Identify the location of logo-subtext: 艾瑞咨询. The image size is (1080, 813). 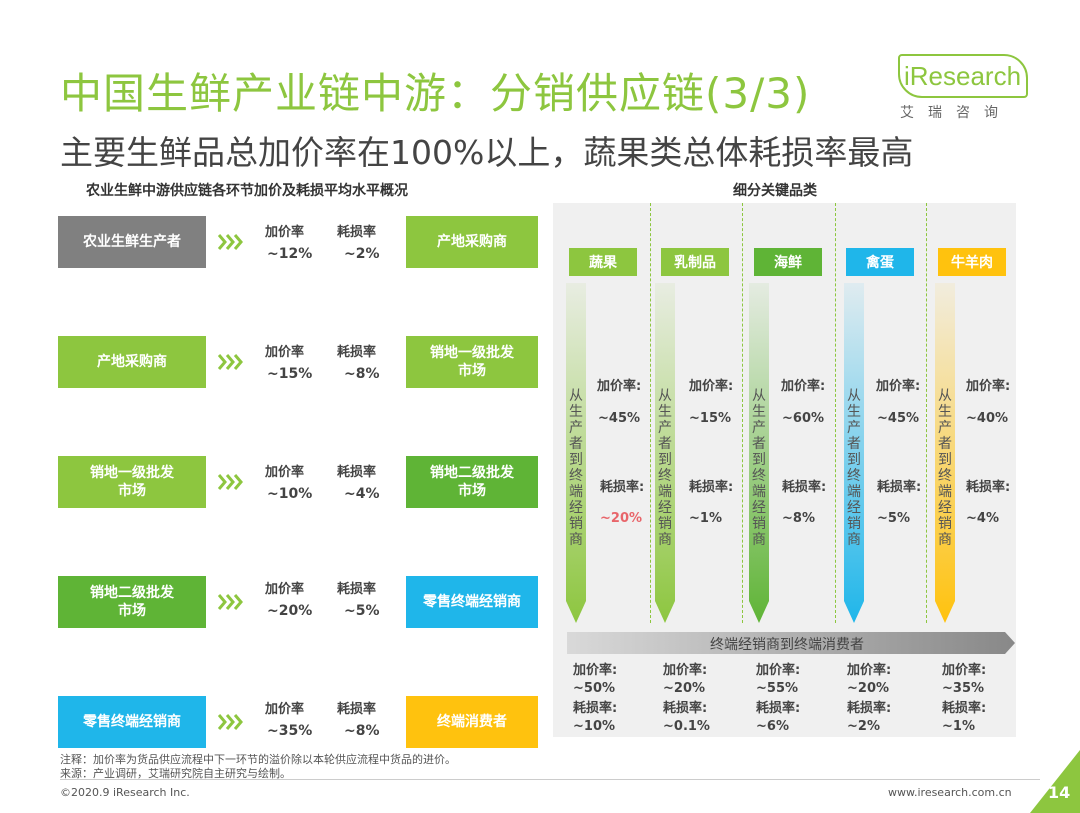
(956, 113).